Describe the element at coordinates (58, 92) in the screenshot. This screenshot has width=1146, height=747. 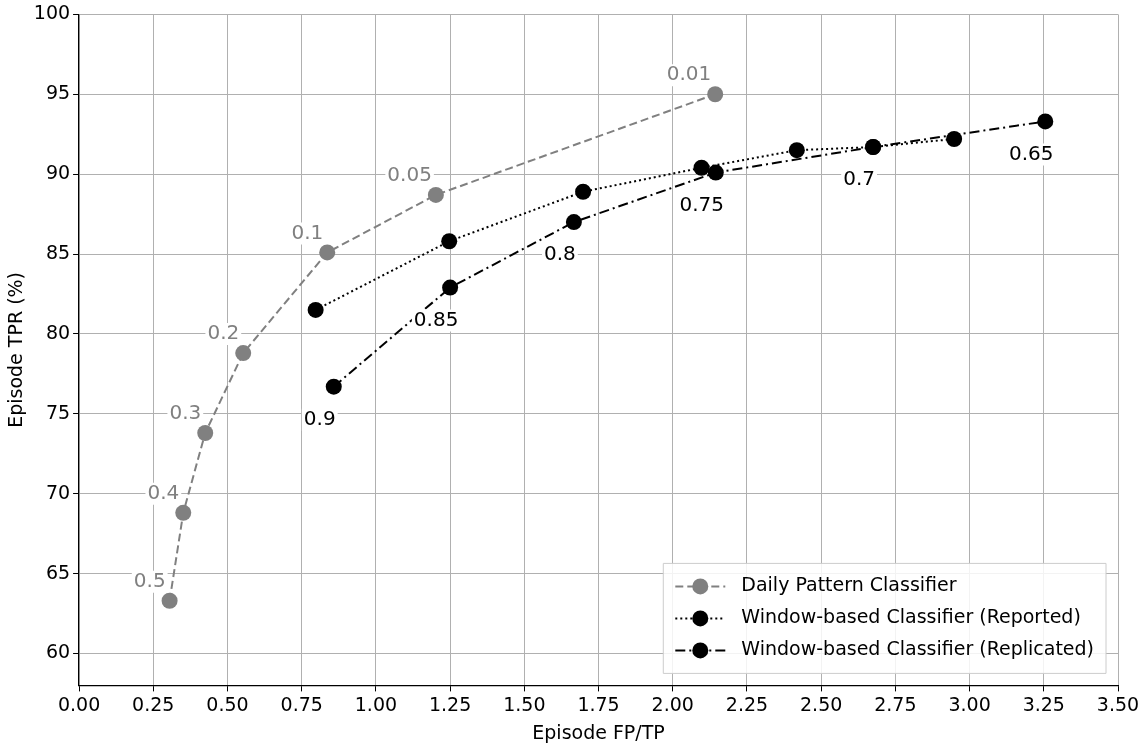
I see `y-tick-label: 95` at that location.